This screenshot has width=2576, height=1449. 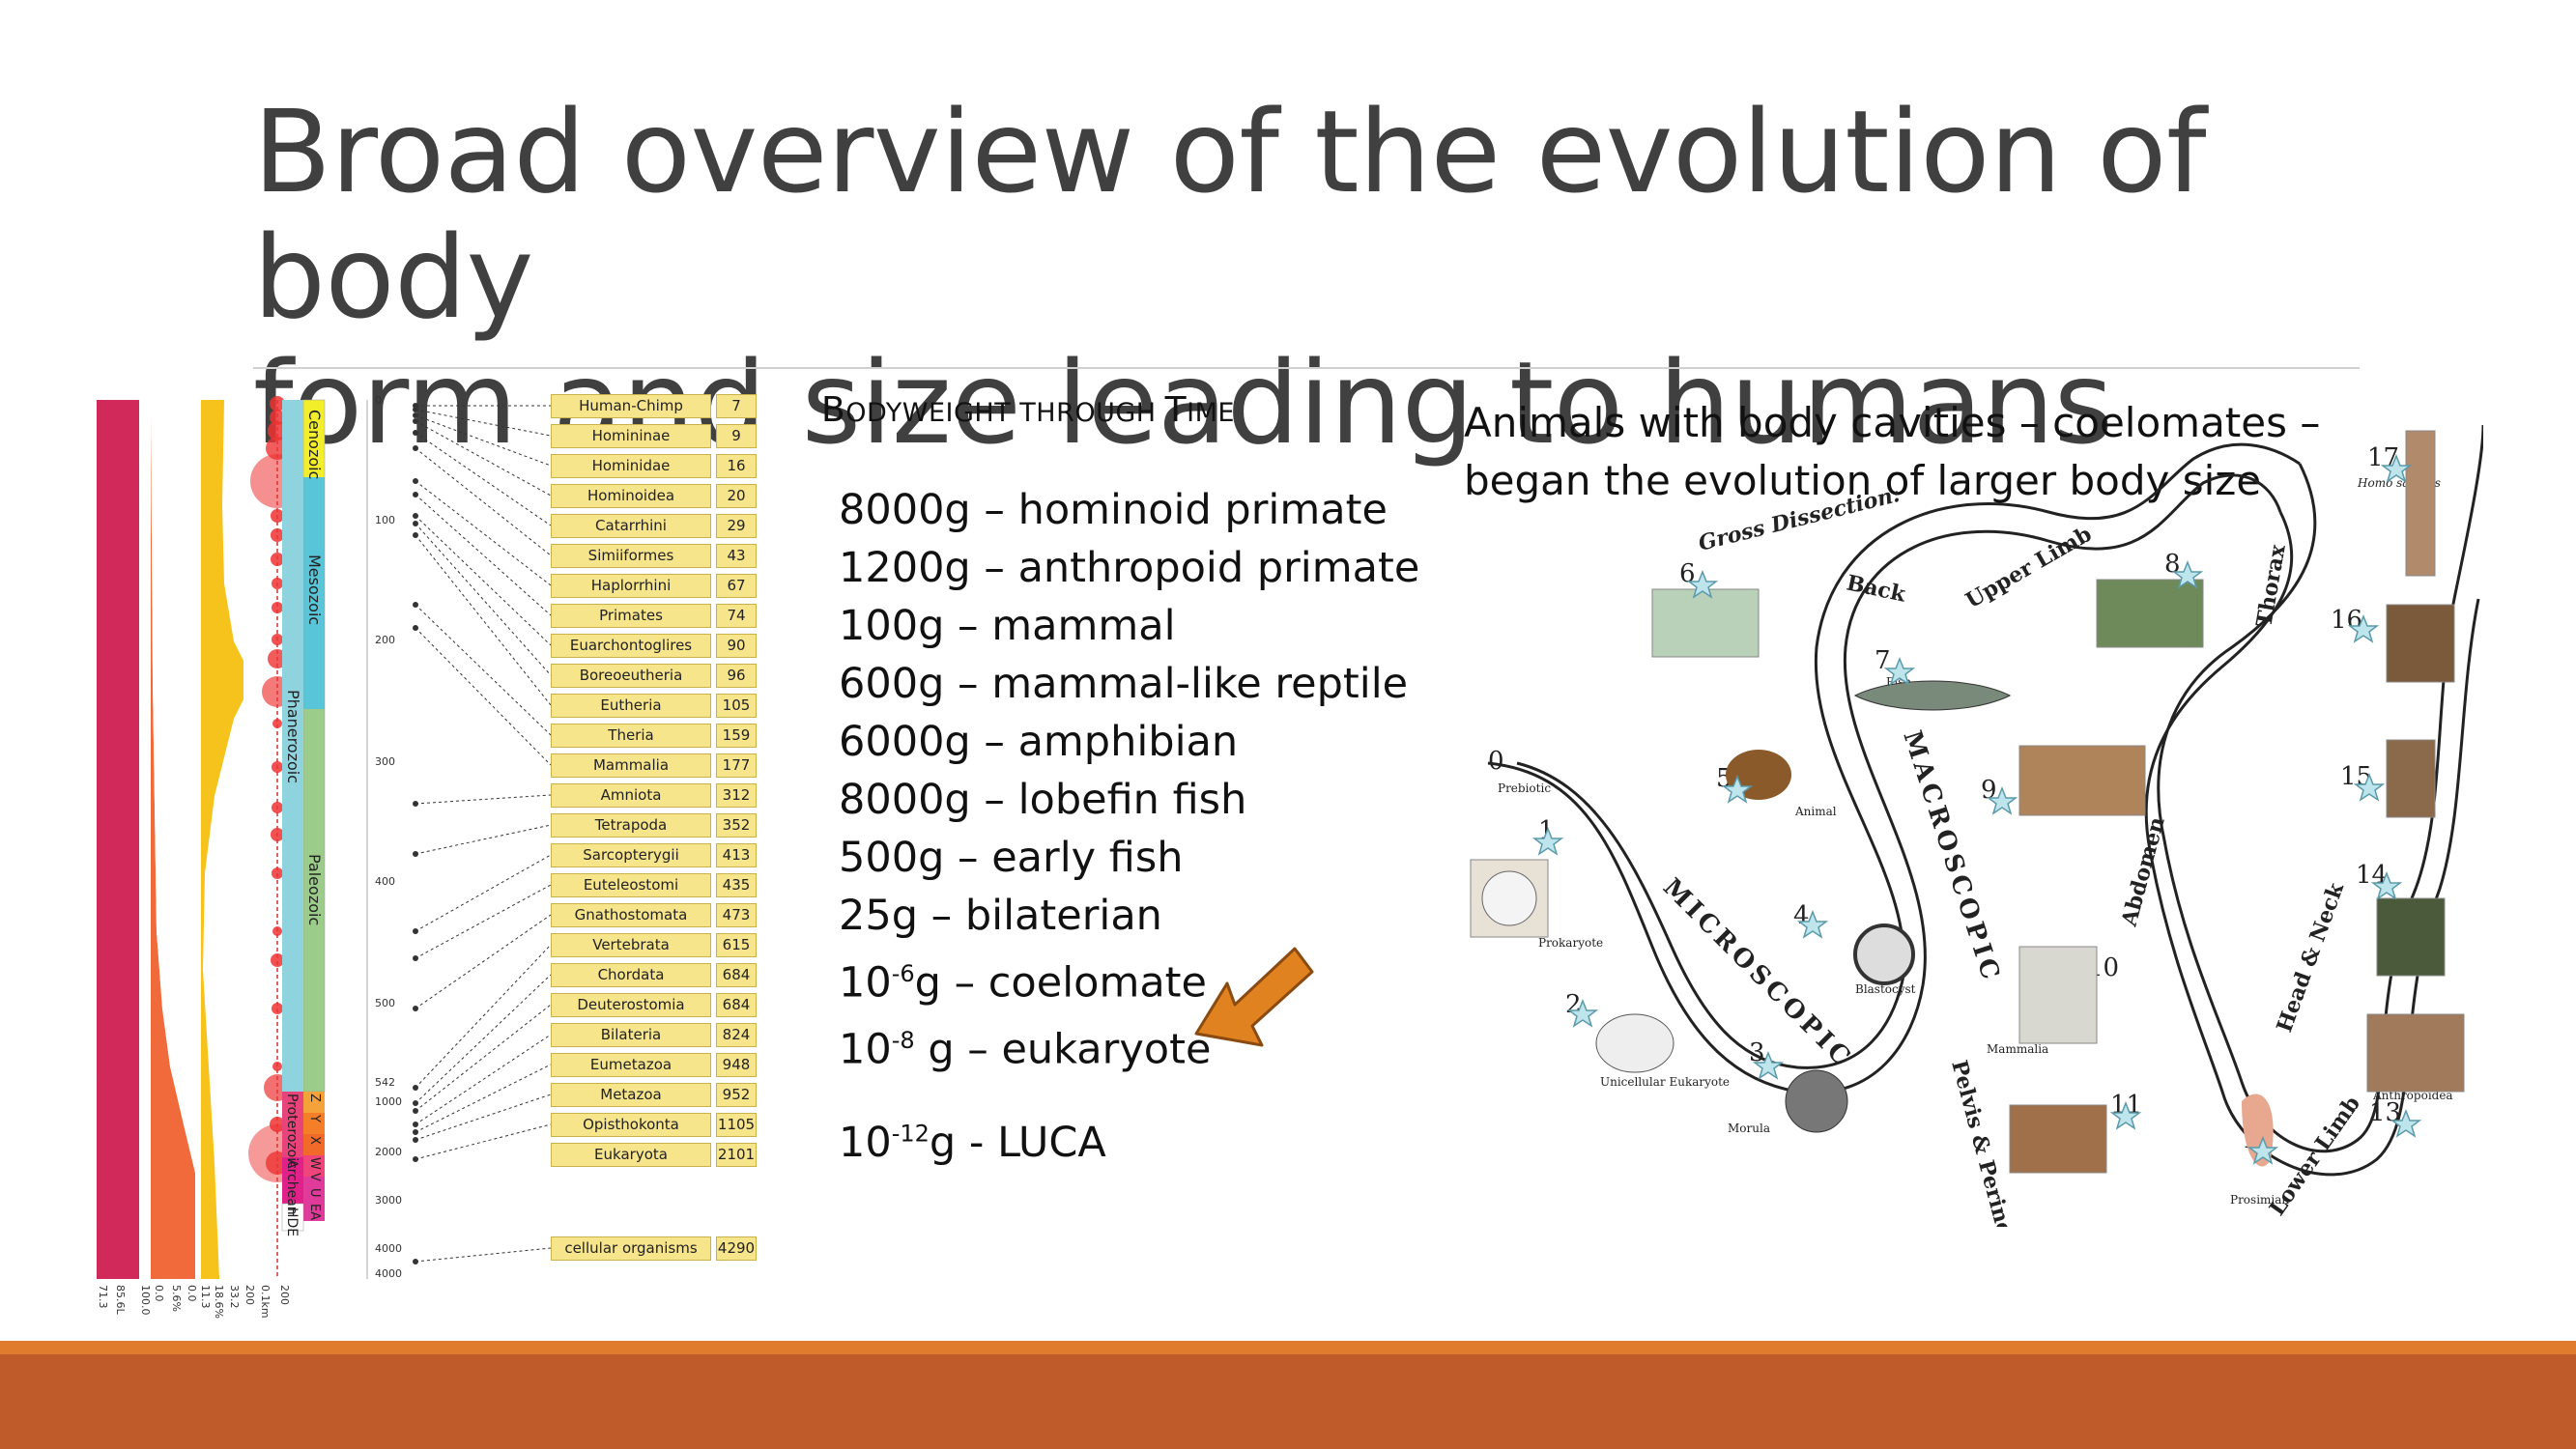 What do you see at coordinates (631, 706) in the screenshot?
I see `taxon-label: Eutheria` at bounding box center [631, 706].